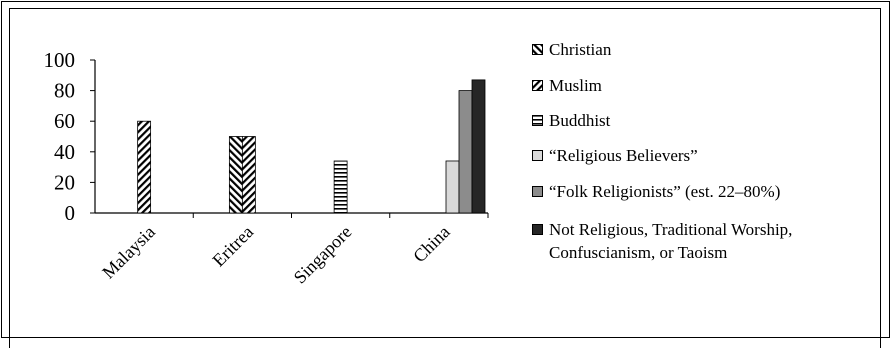 The width and height of the screenshot is (893, 348). What do you see at coordinates (232, 246) in the screenshot?
I see `x-tick-label: Eritrea` at bounding box center [232, 246].